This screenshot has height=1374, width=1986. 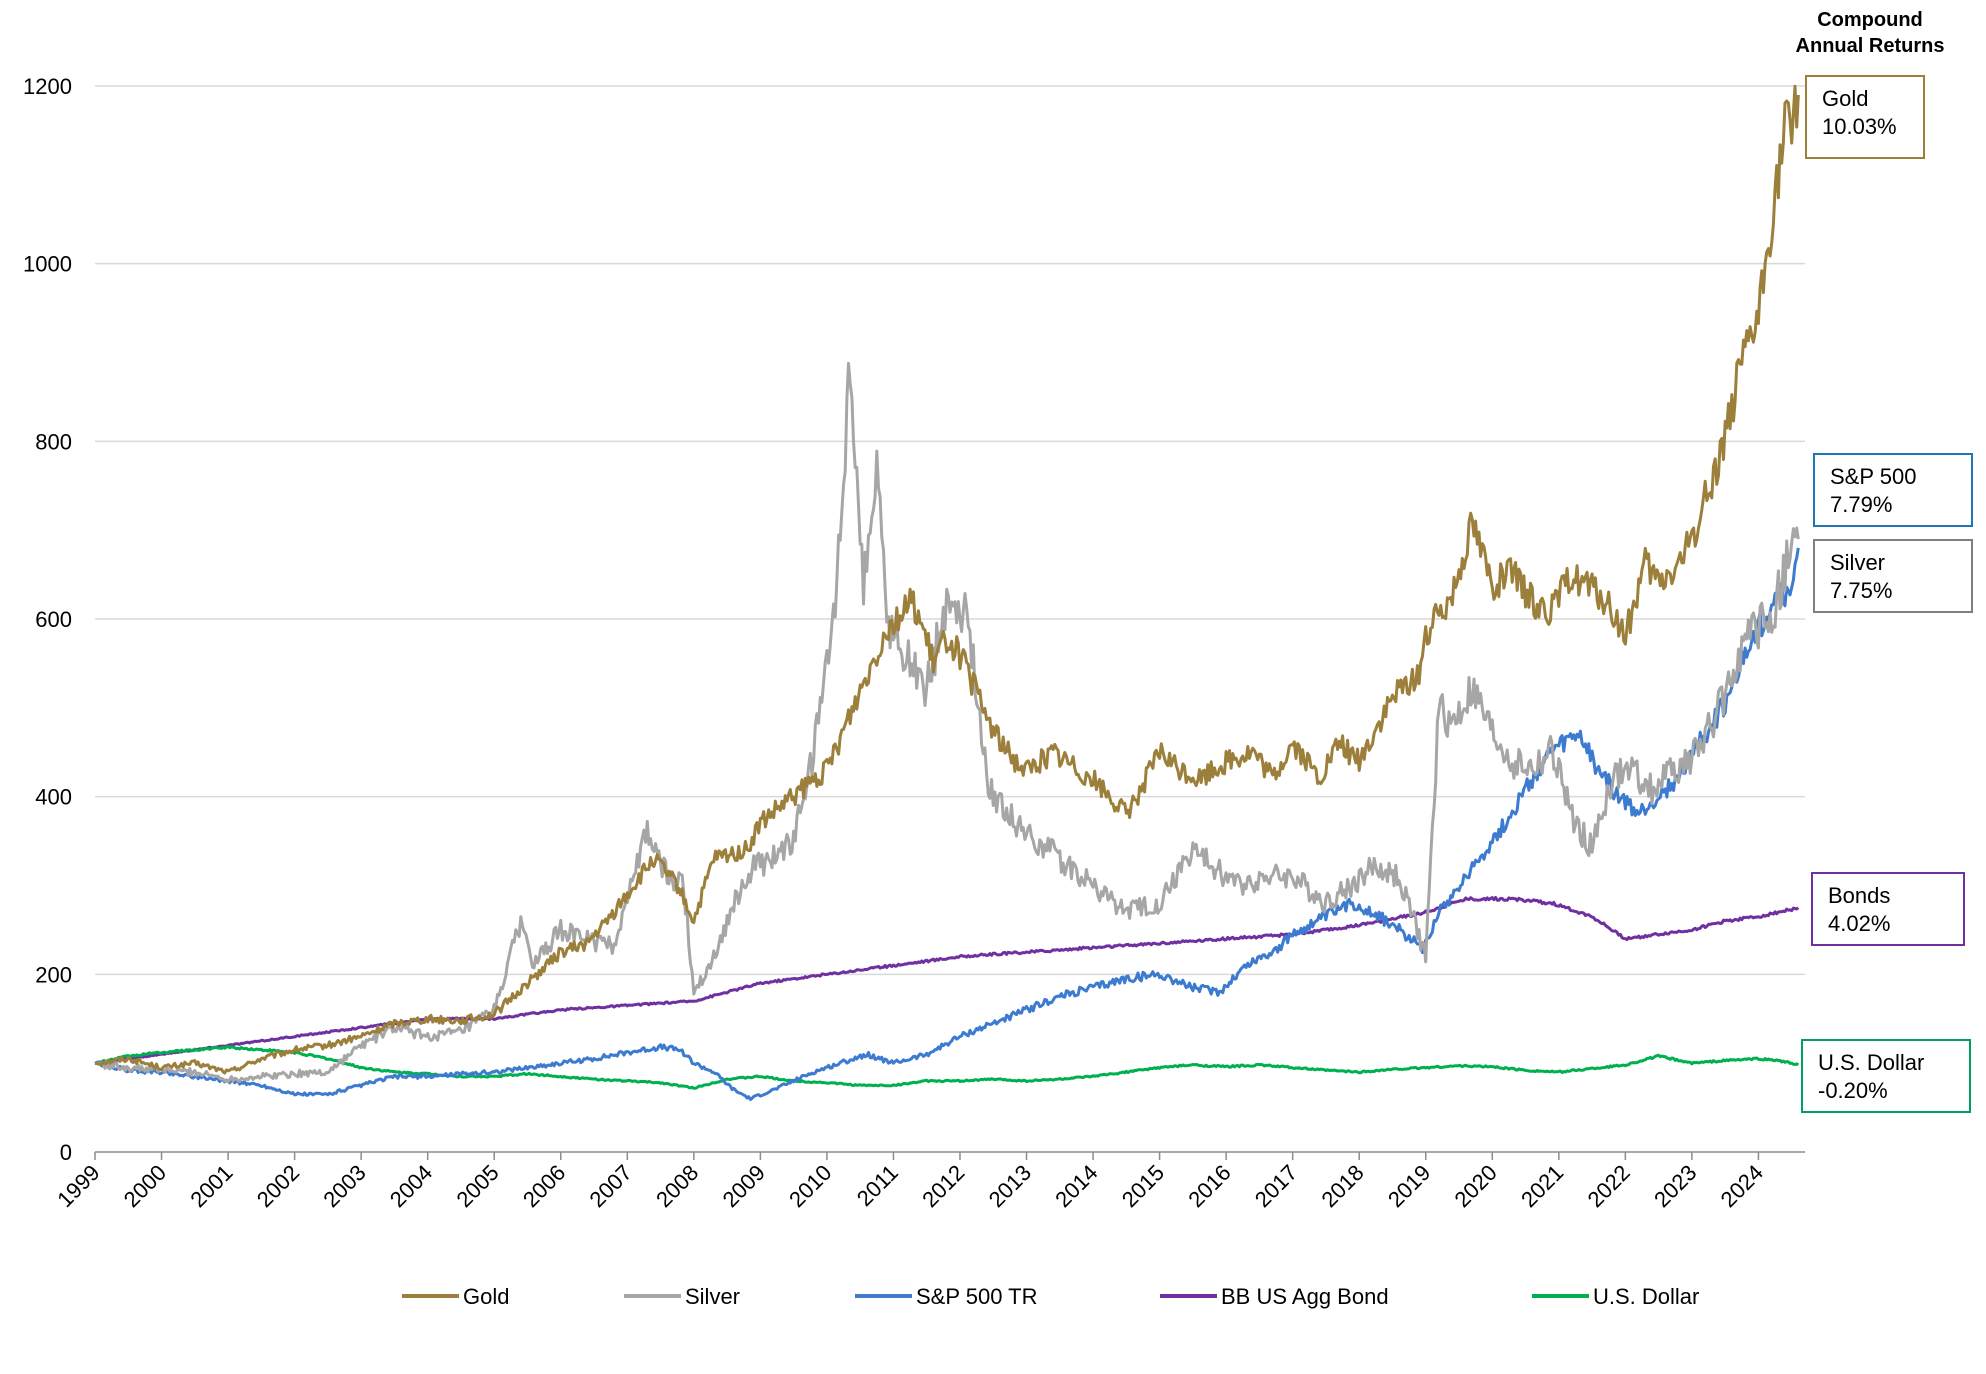 What do you see at coordinates (53, 619) in the screenshot?
I see `y-tick-label: 600` at bounding box center [53, 619].